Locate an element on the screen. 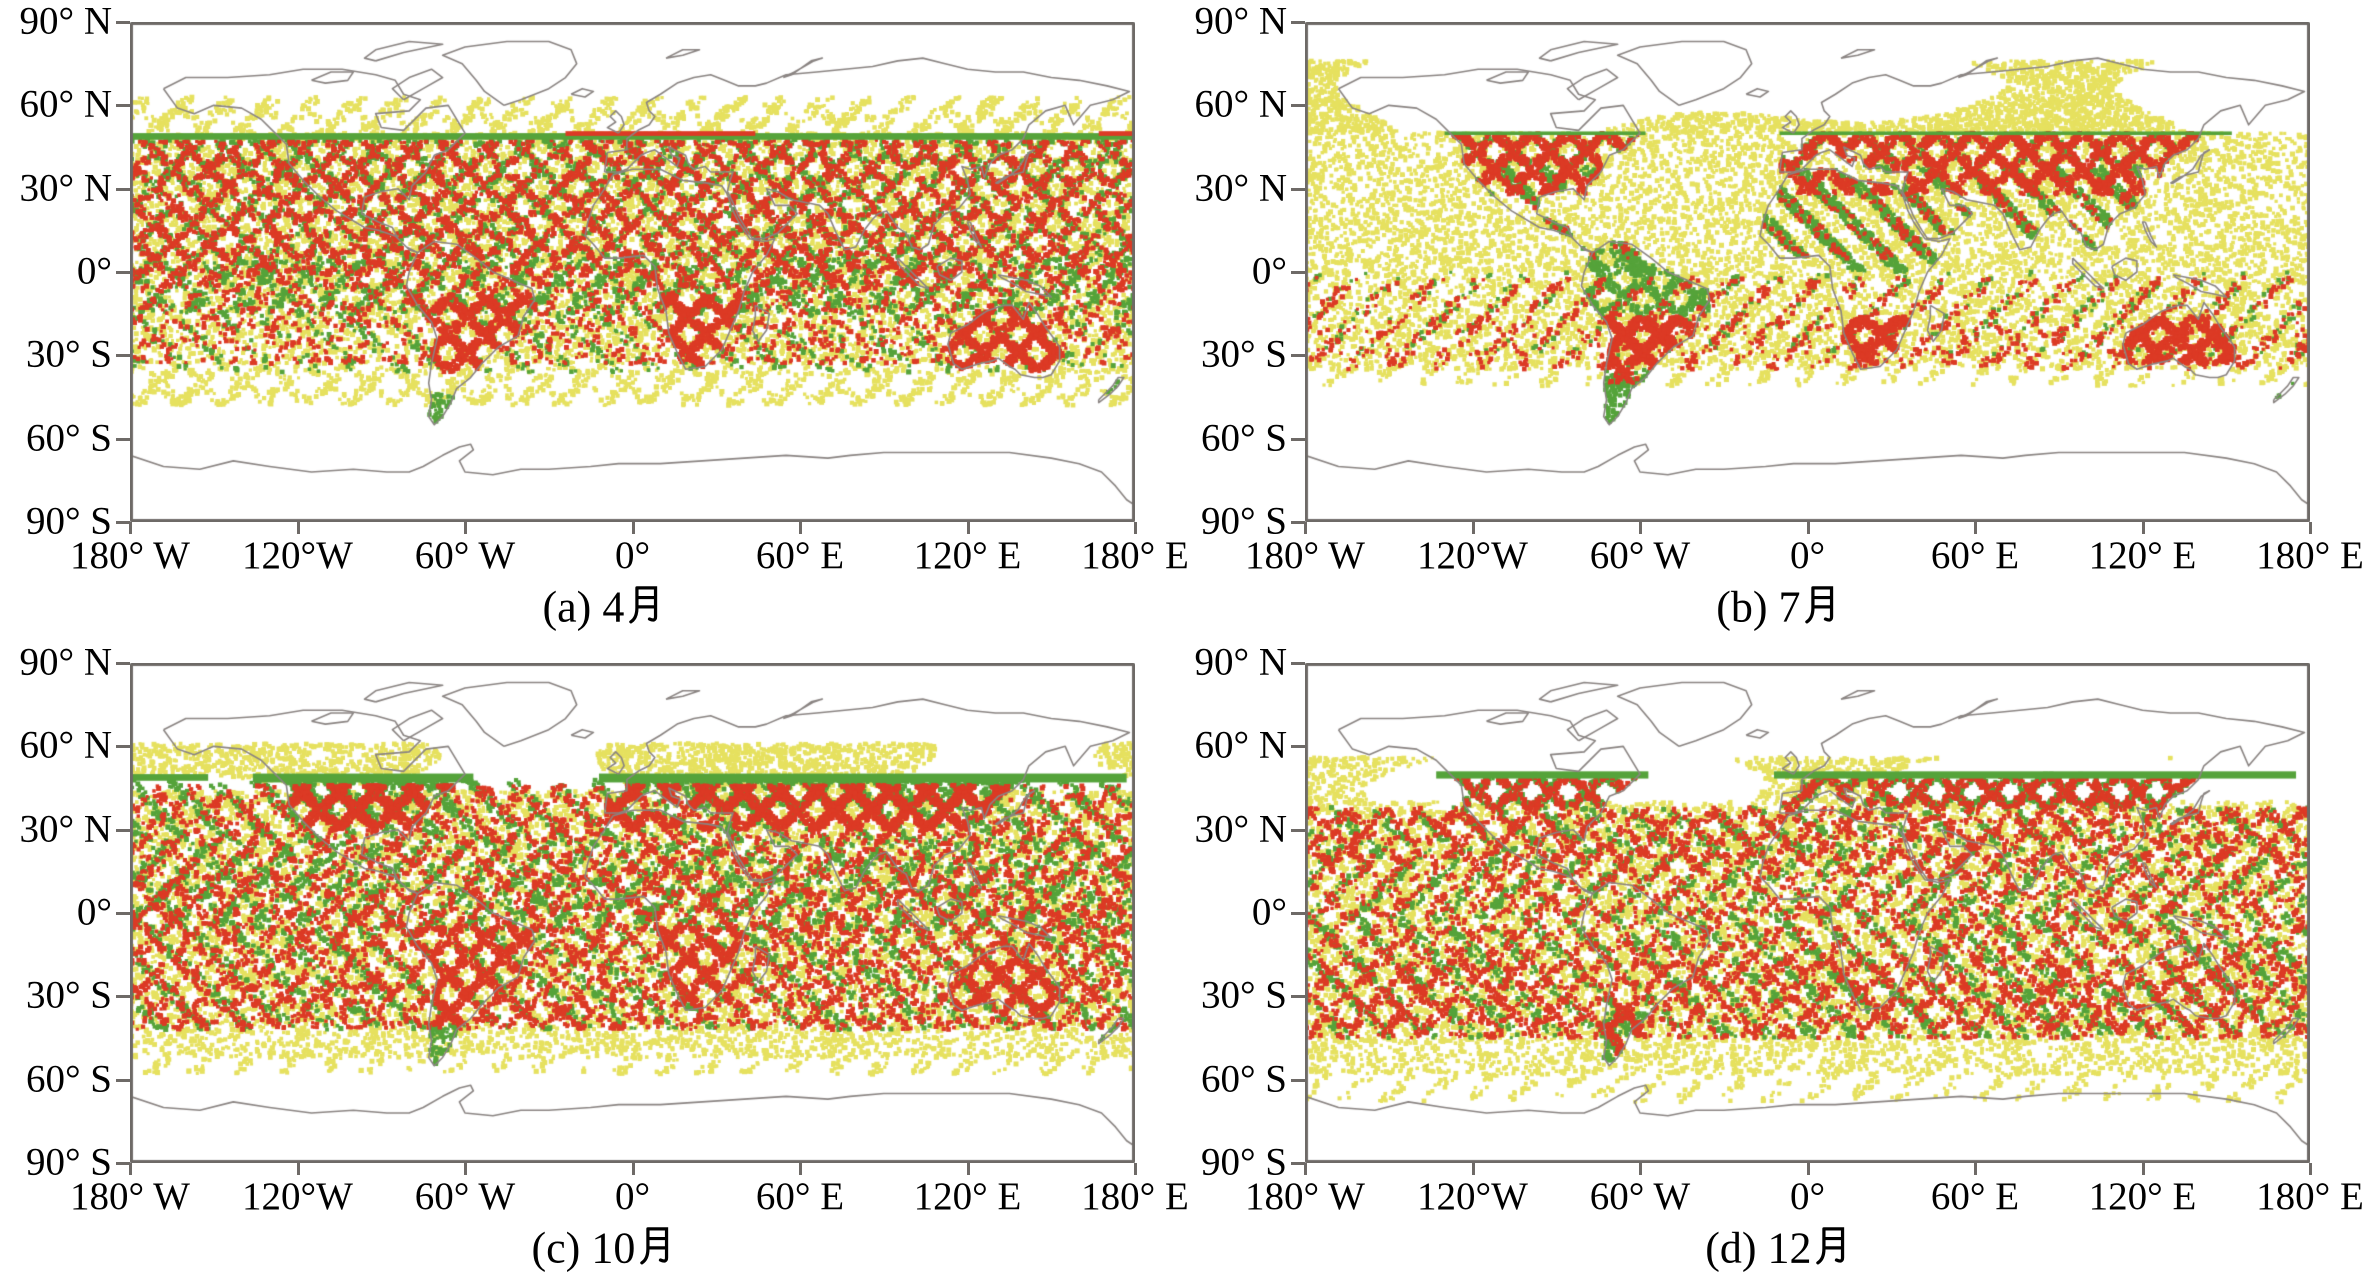 This screenshot has height=1282, width=2378. panel-caption-july: (b) 7 is located at coordinates (1807, 606).